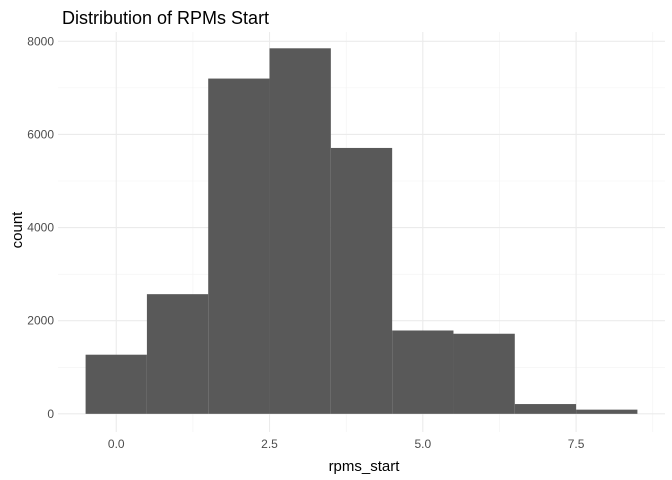 This screenshot has height=480, width=672. I want to click on x-tick-label: 2.5, so click(269, 444).